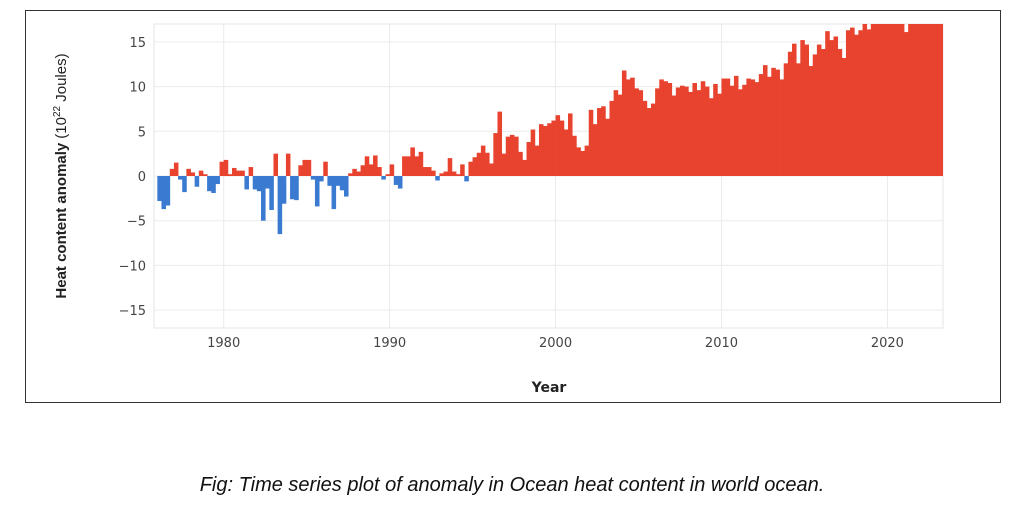  What do you see at coordinates (721, 343) in the screenshot?
I see `x-tick-label: 2010` at bounding box center [721, 343].